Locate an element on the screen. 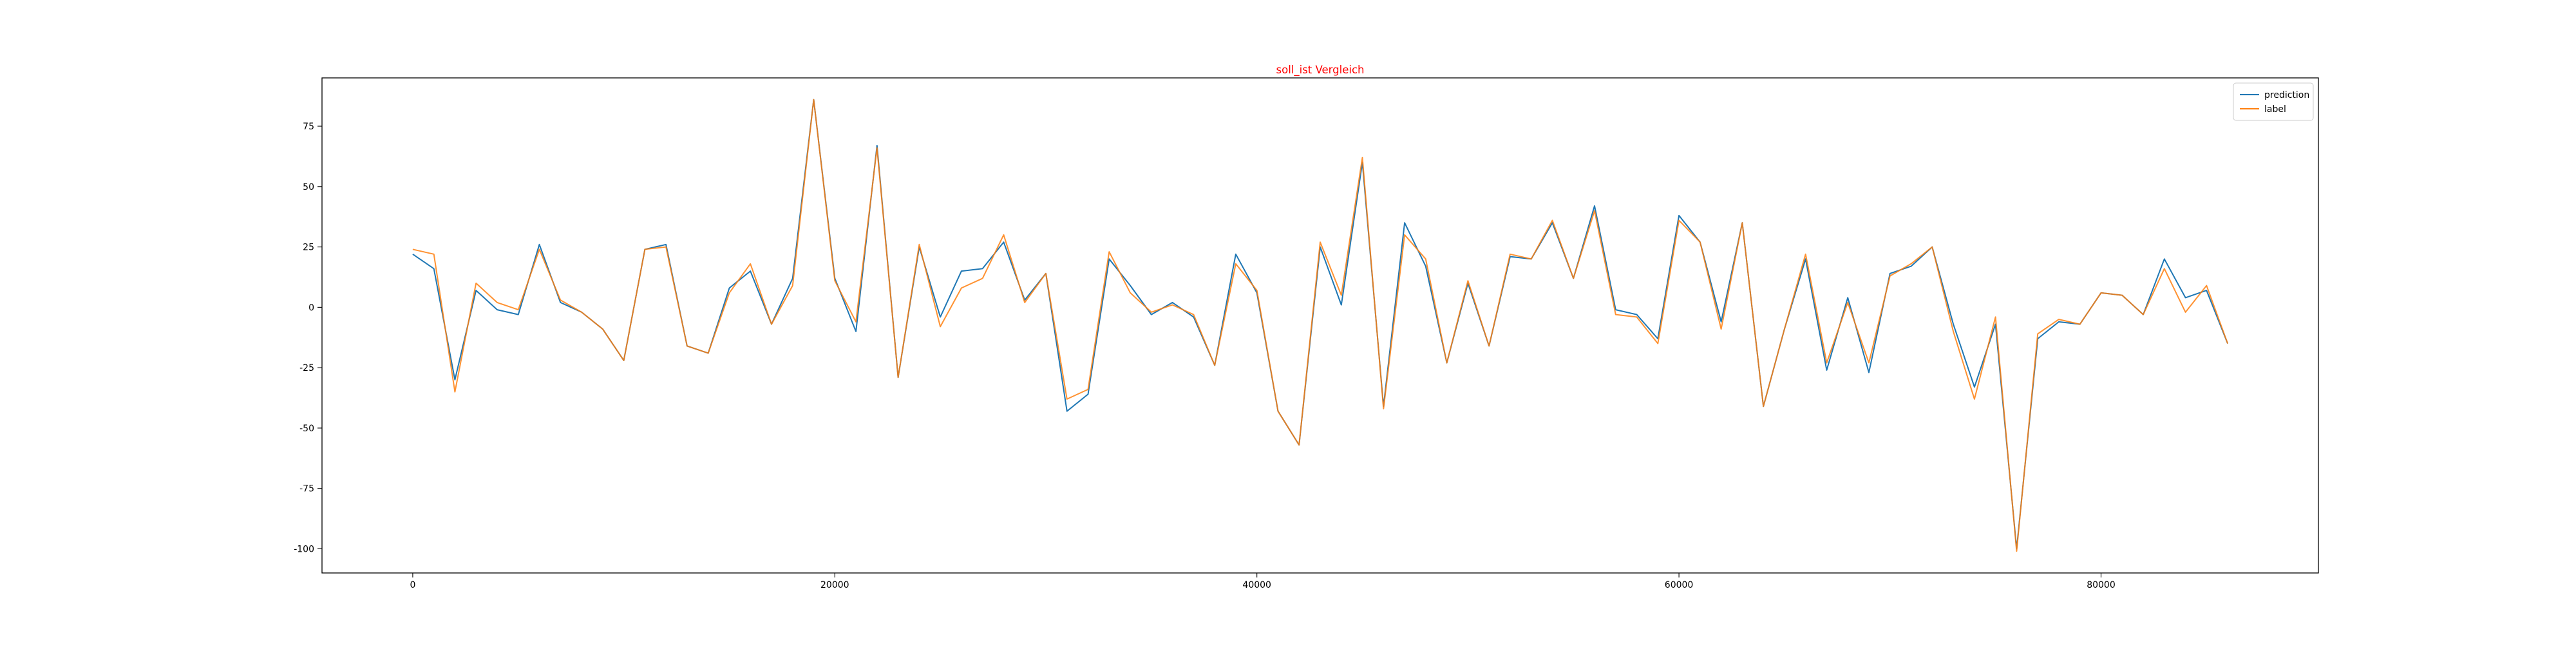 This screenshot has width=2576, height=647. y-tick-label: 75 is located at coordinates (309, 127).